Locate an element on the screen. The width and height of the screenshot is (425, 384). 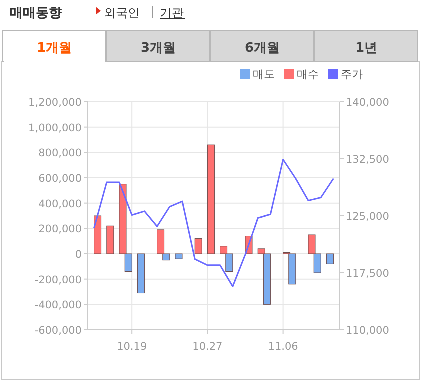
y2-tick-label: 117,500 is located at coordinates (368, 274).